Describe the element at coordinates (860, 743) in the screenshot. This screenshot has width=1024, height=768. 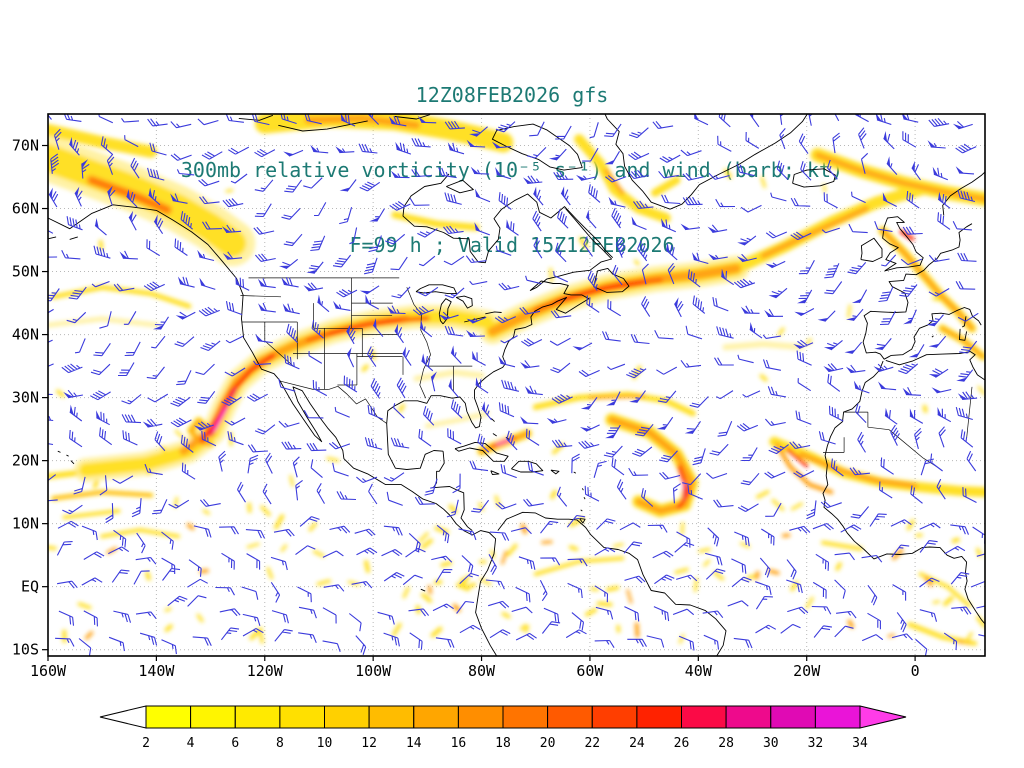
I see `colorbar-label: 34` at that location.